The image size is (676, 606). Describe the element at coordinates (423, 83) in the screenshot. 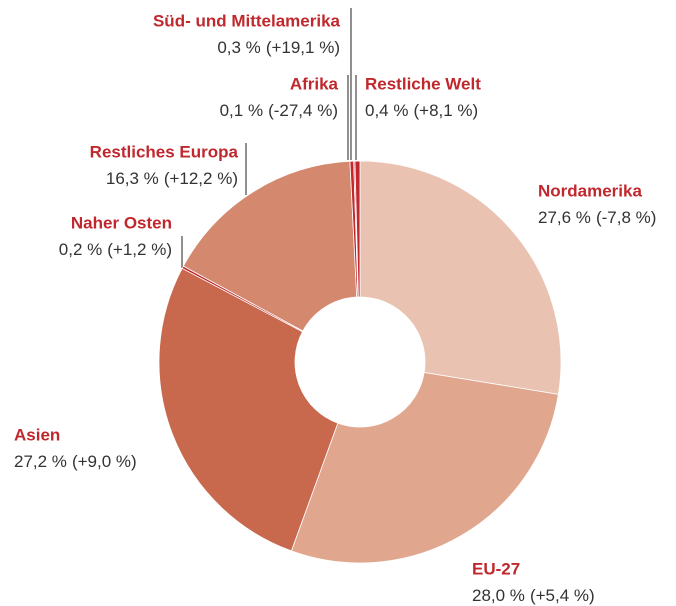

I see `category-label: Restliche Welt` at that location.